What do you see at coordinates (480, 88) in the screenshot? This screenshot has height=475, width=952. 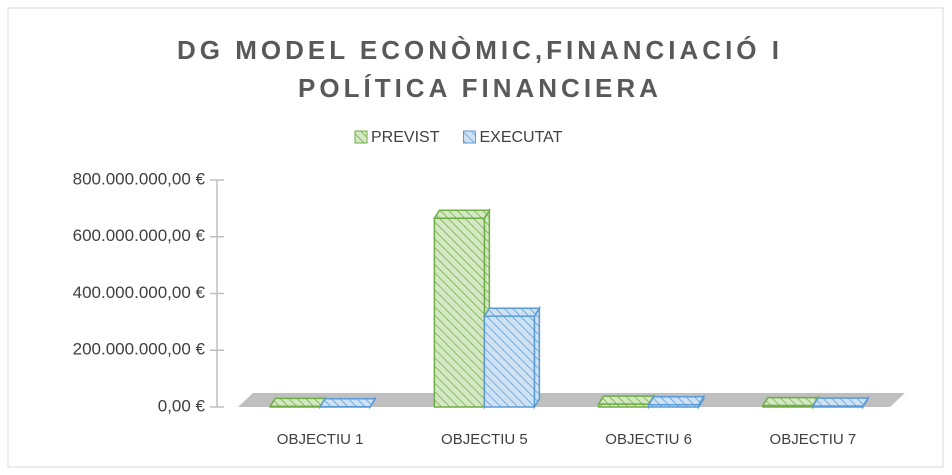 I see `chart-title: POLÍTICA FINANCIERA` at bounding box center [480, 88].